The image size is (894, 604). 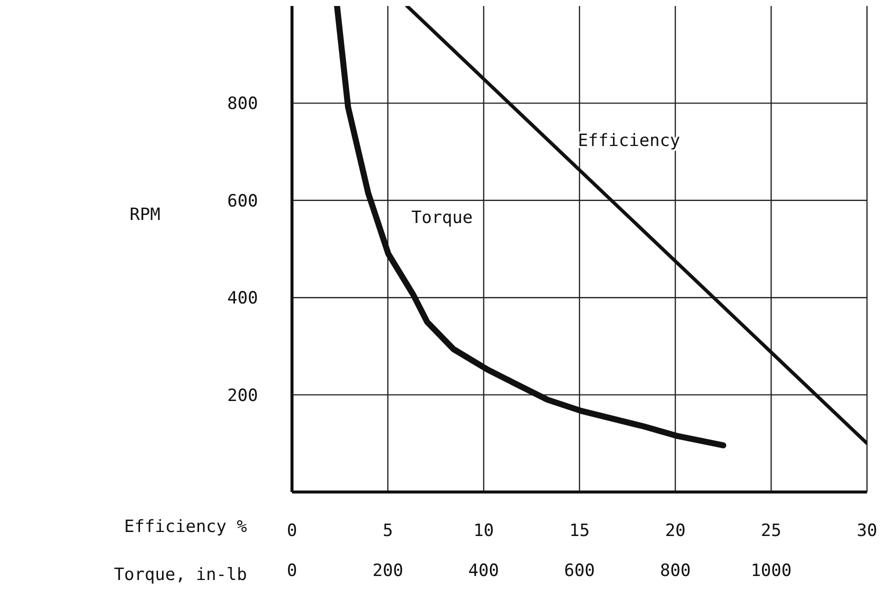 What do you see at coordinates (242, 104) in the screenshot?
I see `y-tick-label: 800` at bounding box center [242, 104].